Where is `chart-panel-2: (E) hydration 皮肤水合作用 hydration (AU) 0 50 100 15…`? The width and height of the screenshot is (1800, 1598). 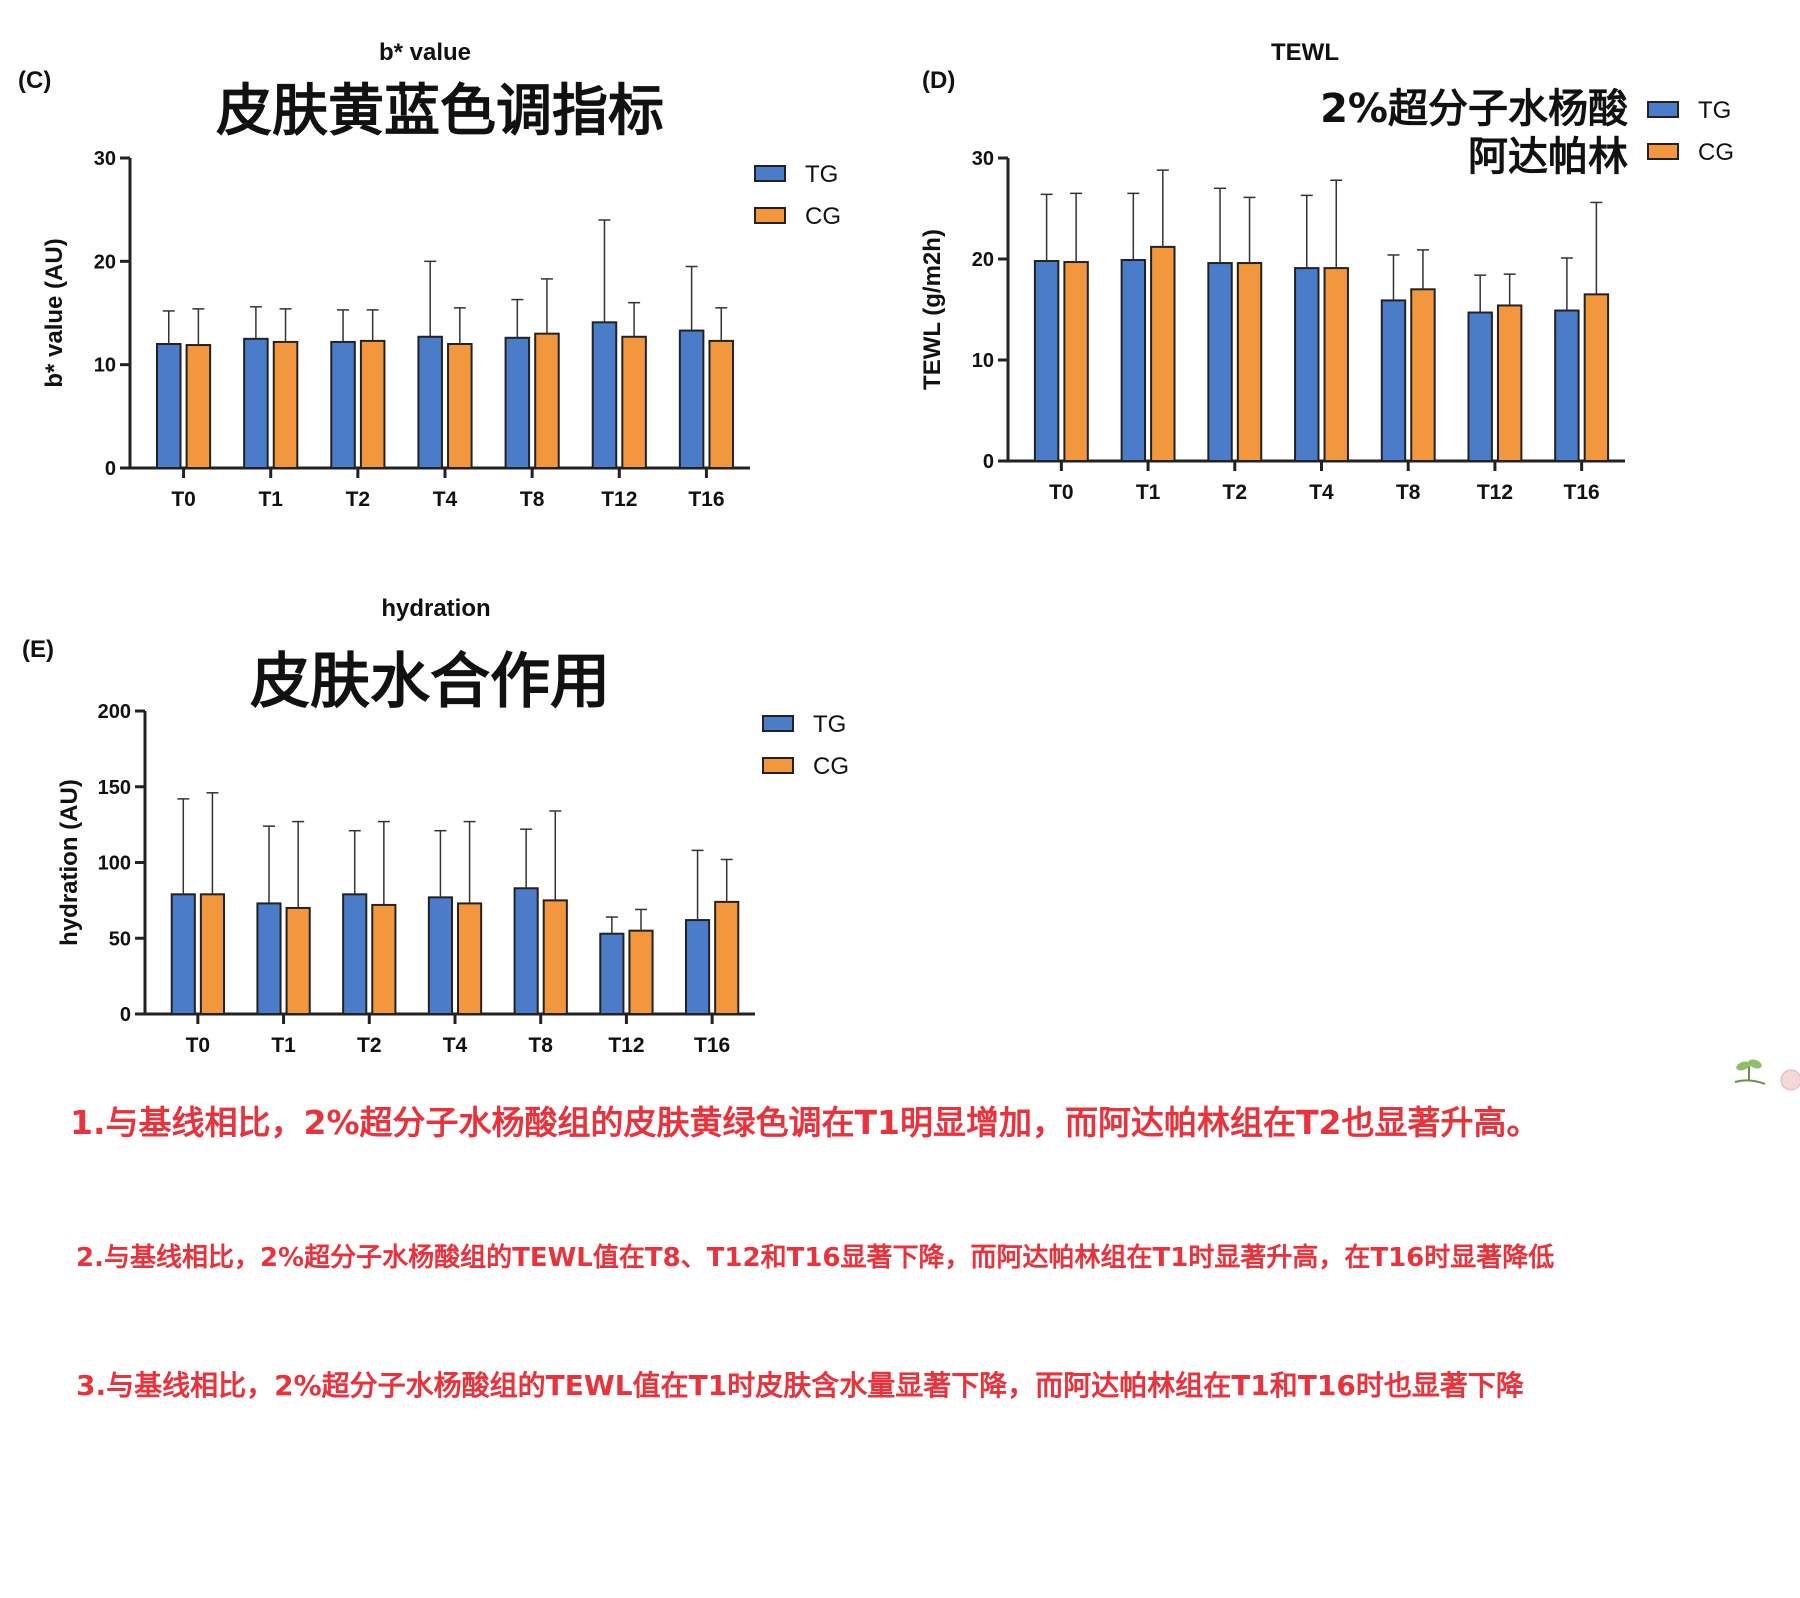
chart-panel-2: (E) hydration 皮肤水合作用 hydration (AU) 0 50 100 15… is located at coordinates (435, 826).